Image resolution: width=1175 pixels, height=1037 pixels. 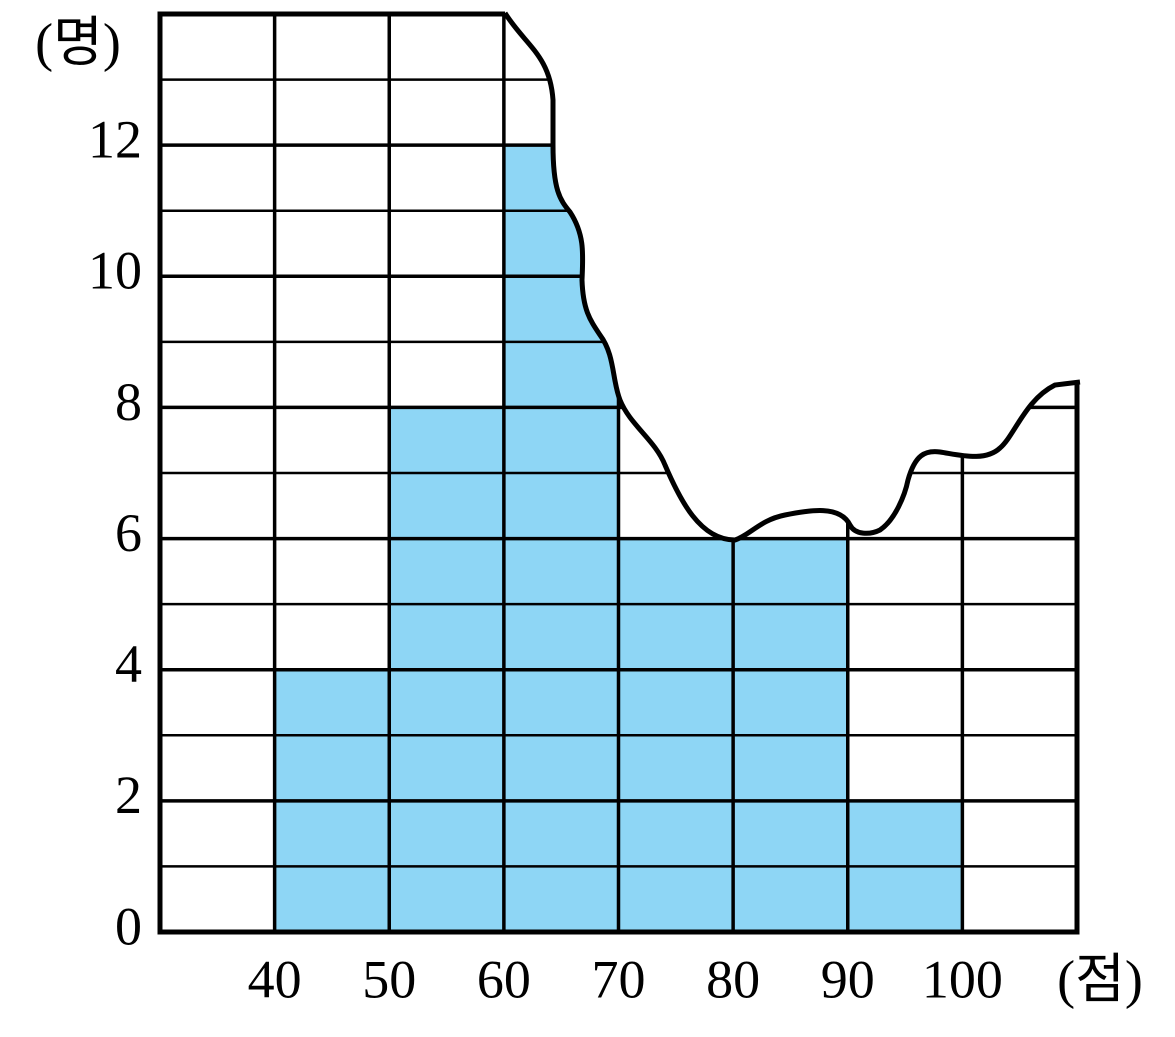 I want to click on x-tick-label: 50, so click(x=389, y=979).